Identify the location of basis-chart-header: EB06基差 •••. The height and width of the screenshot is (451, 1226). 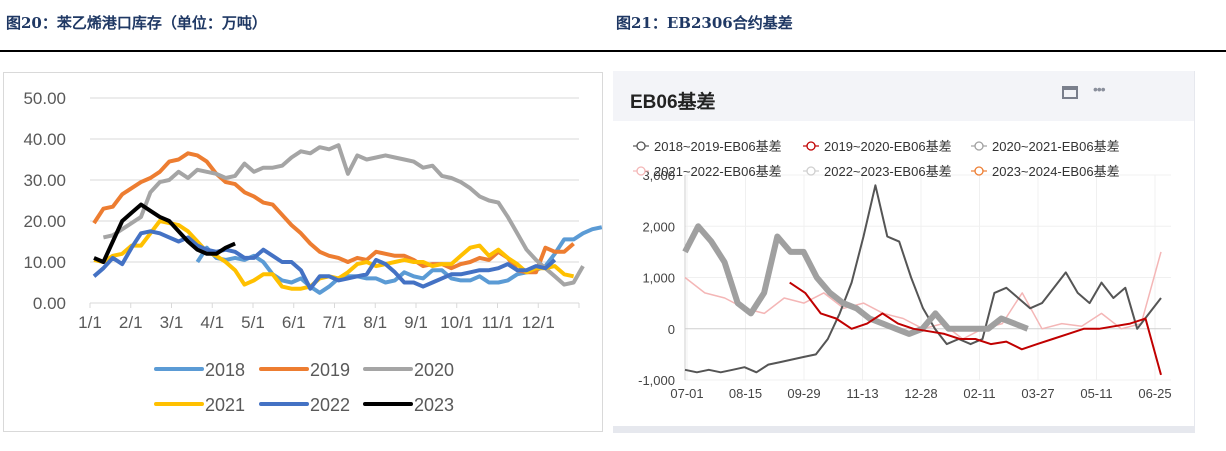
(903, 96).